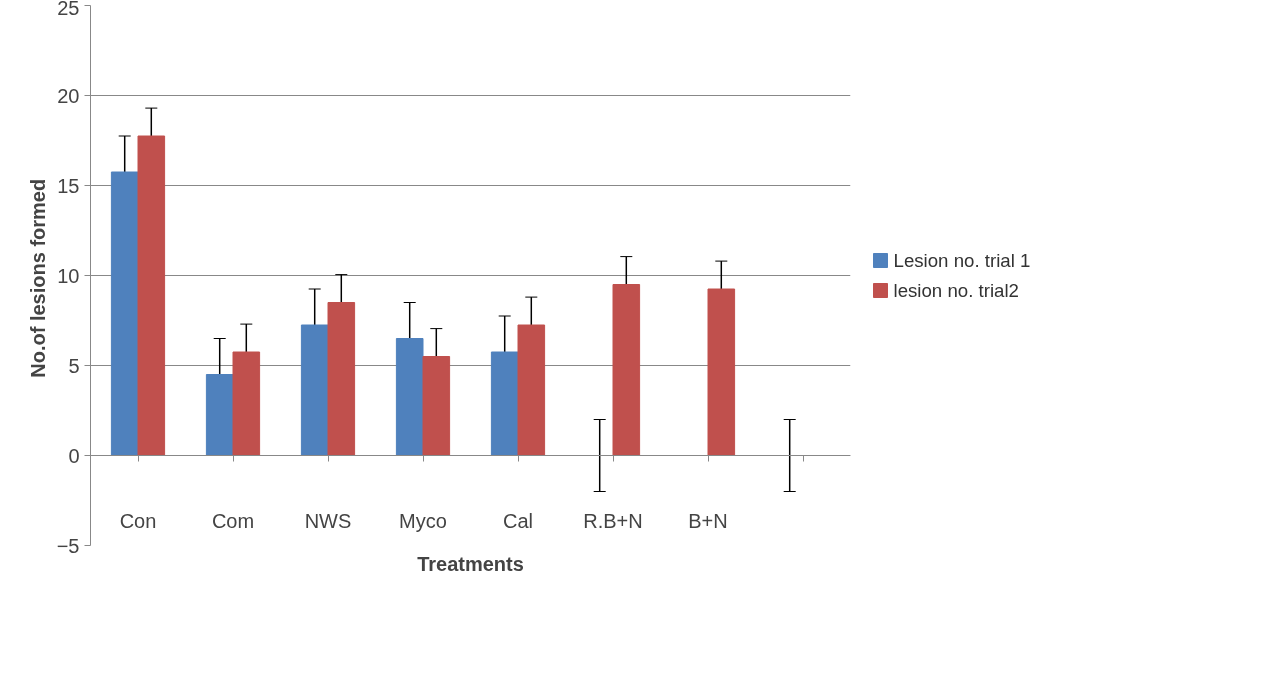 This screenshot has height=690, width=1262. What do you see at coordinates (68, 185) in the screenshot?
I see `y-tick-label: 15` at bounding box center [68, 185].